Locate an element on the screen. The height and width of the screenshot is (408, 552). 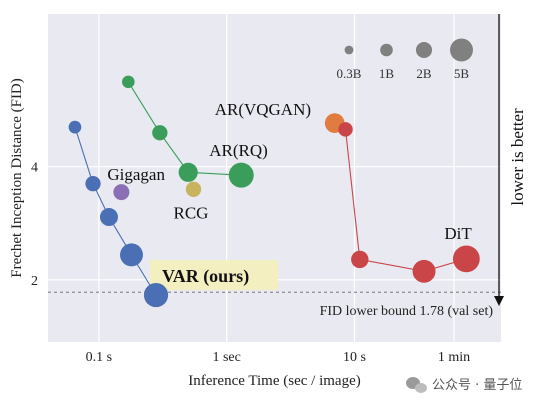
x-tick-label: 1 sec is located at coordinates (226, 357).